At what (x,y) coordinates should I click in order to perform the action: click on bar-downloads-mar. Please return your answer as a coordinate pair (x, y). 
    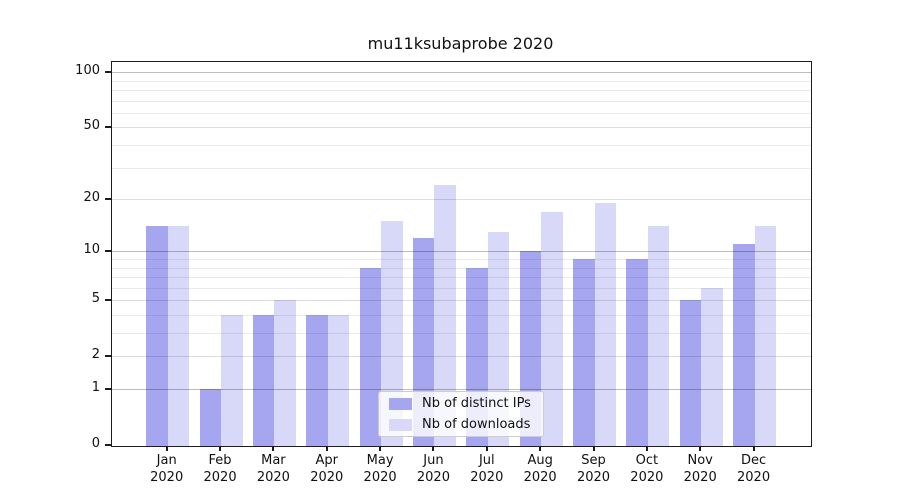
    Looking at the image, I should click on (285, 373).